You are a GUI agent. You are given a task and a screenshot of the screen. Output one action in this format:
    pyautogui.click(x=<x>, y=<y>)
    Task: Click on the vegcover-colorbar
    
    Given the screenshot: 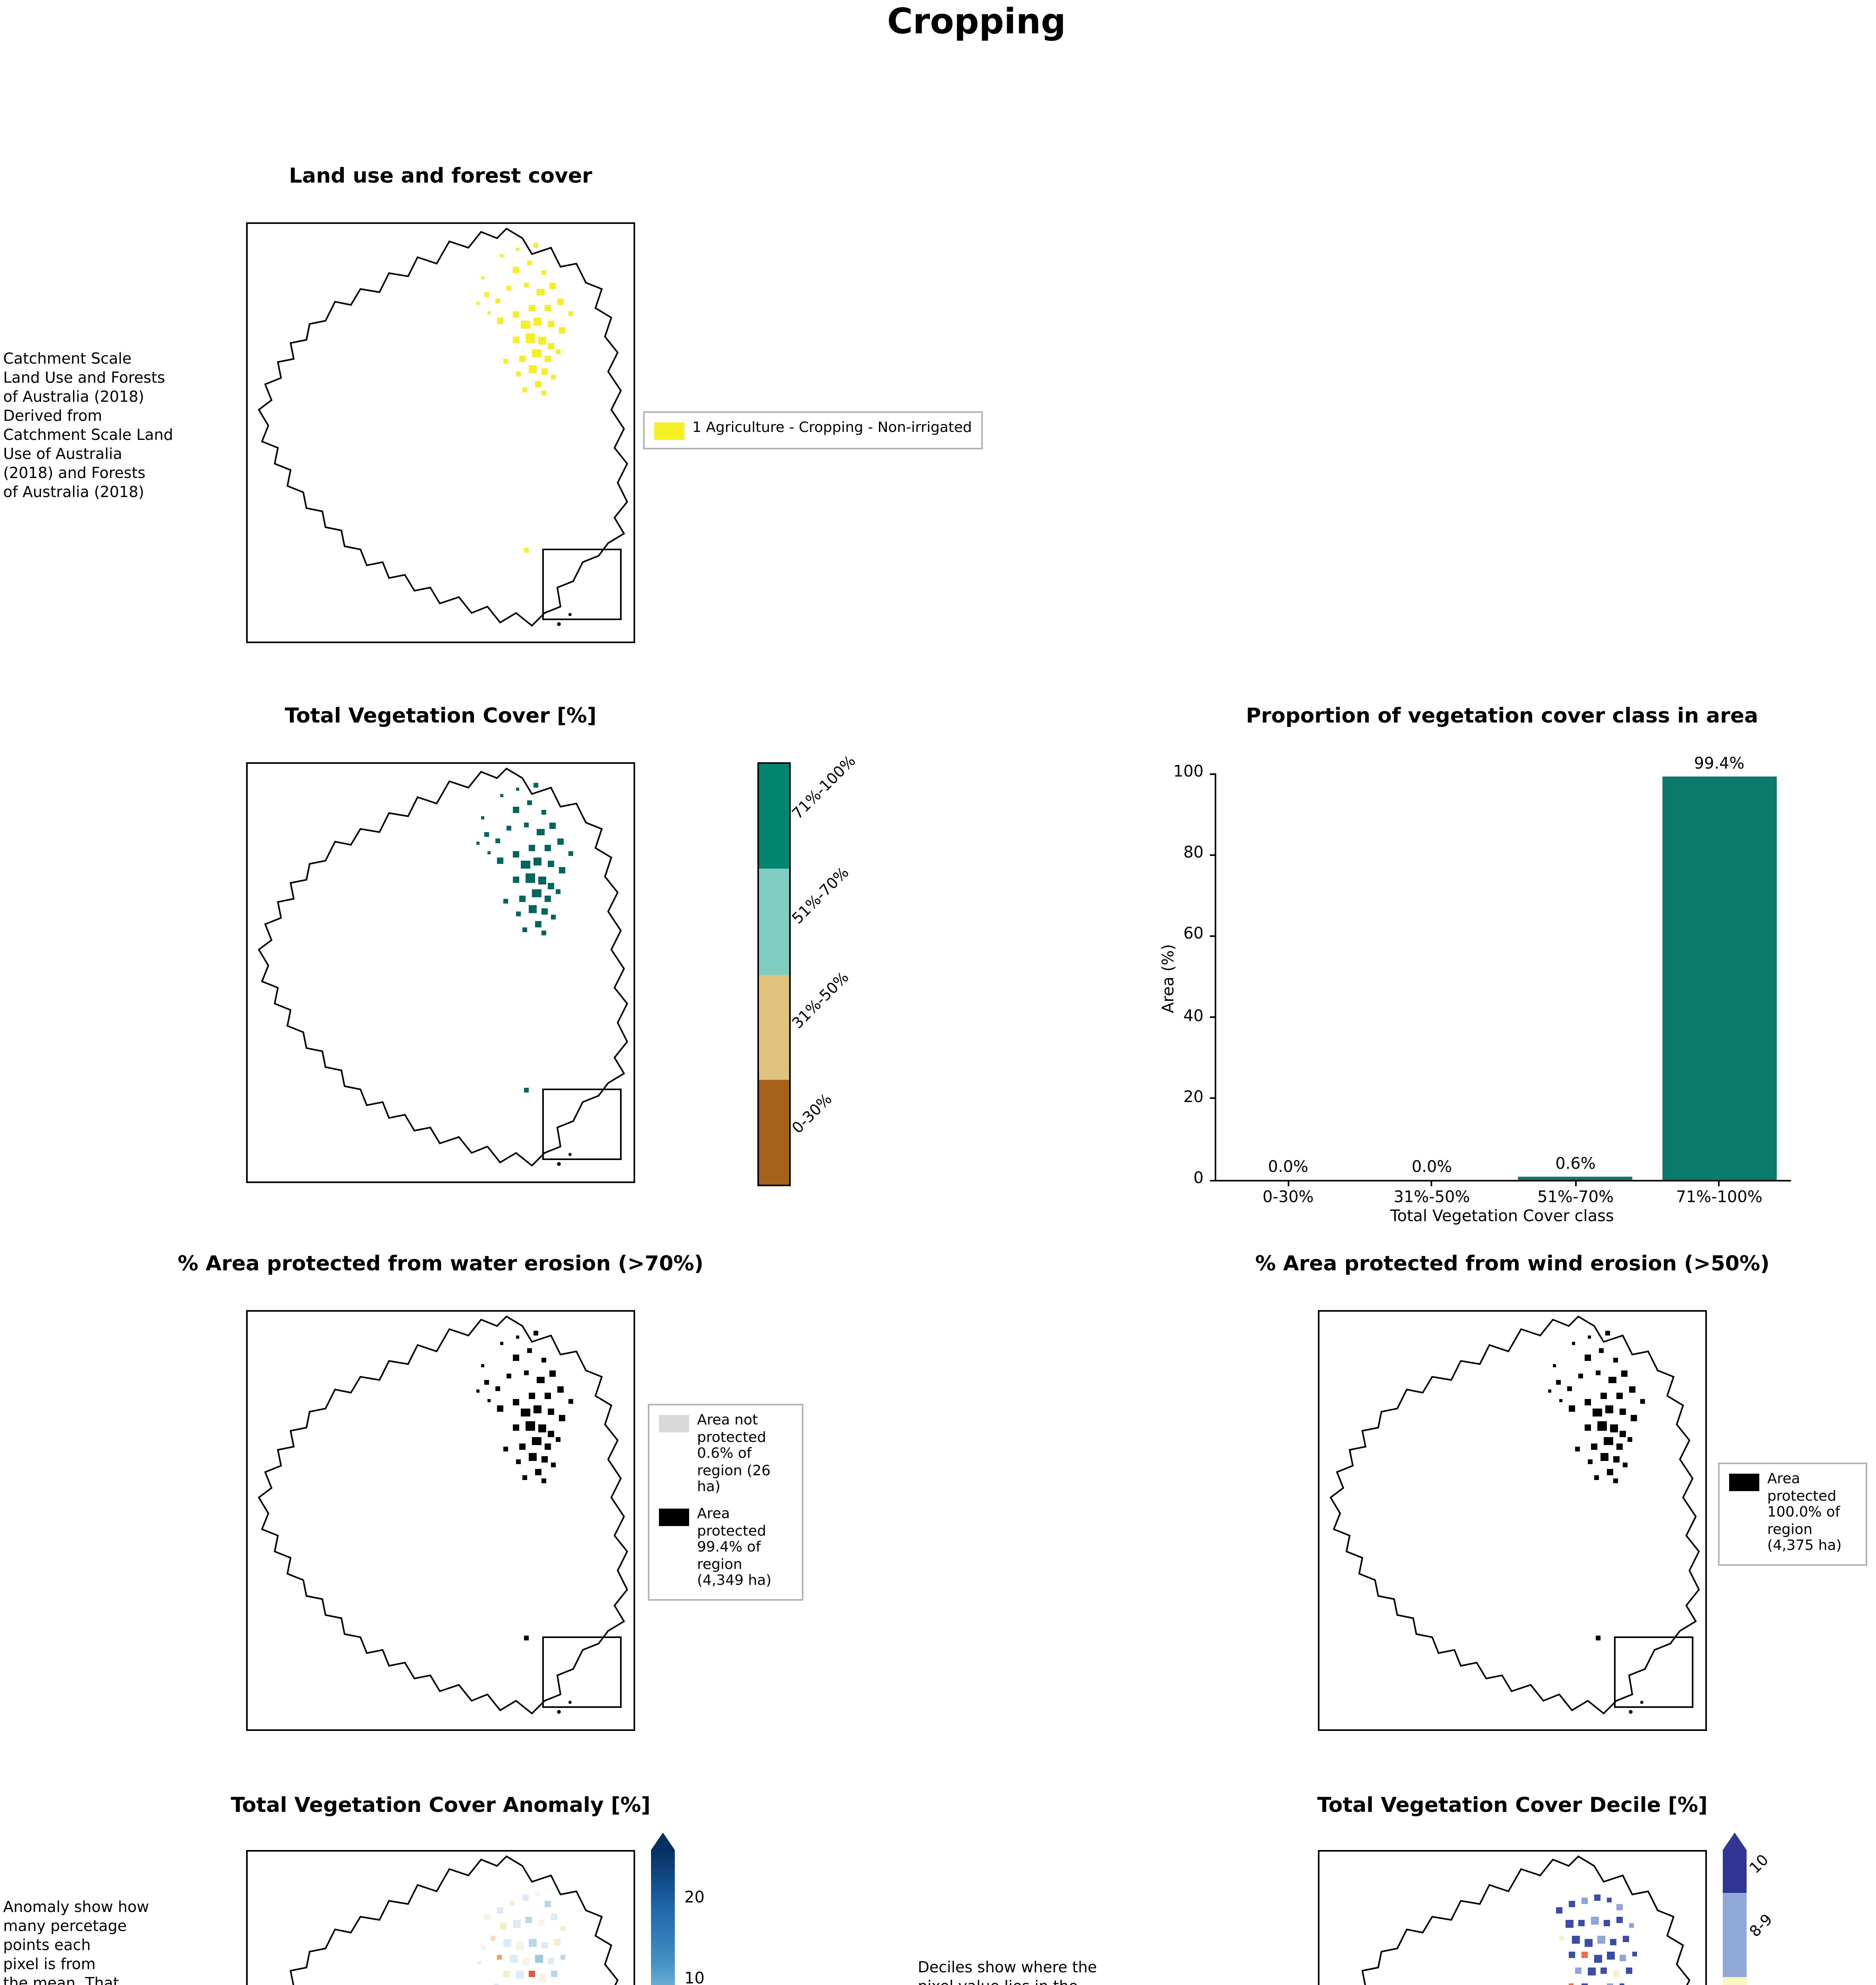 What is the action you would take?
    pyautogui.click(x=774, y=974)
    